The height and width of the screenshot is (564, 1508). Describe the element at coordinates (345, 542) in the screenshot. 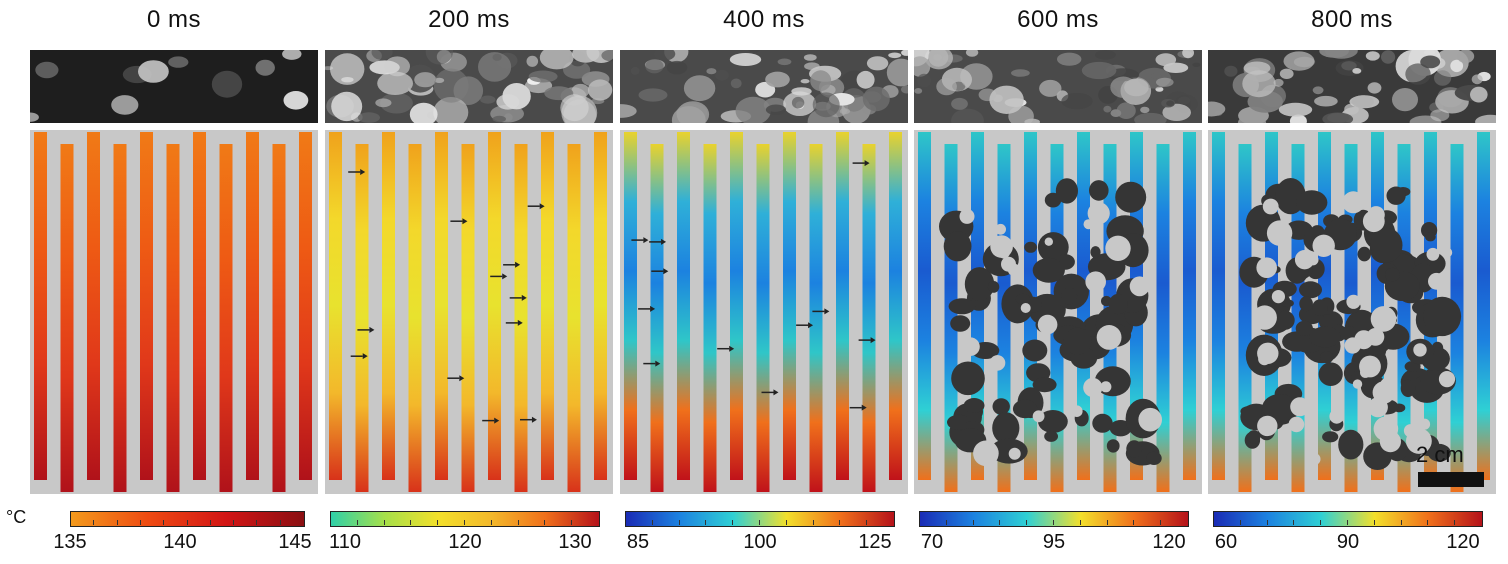

I see `colorbar-tick-label: 110` at that location.